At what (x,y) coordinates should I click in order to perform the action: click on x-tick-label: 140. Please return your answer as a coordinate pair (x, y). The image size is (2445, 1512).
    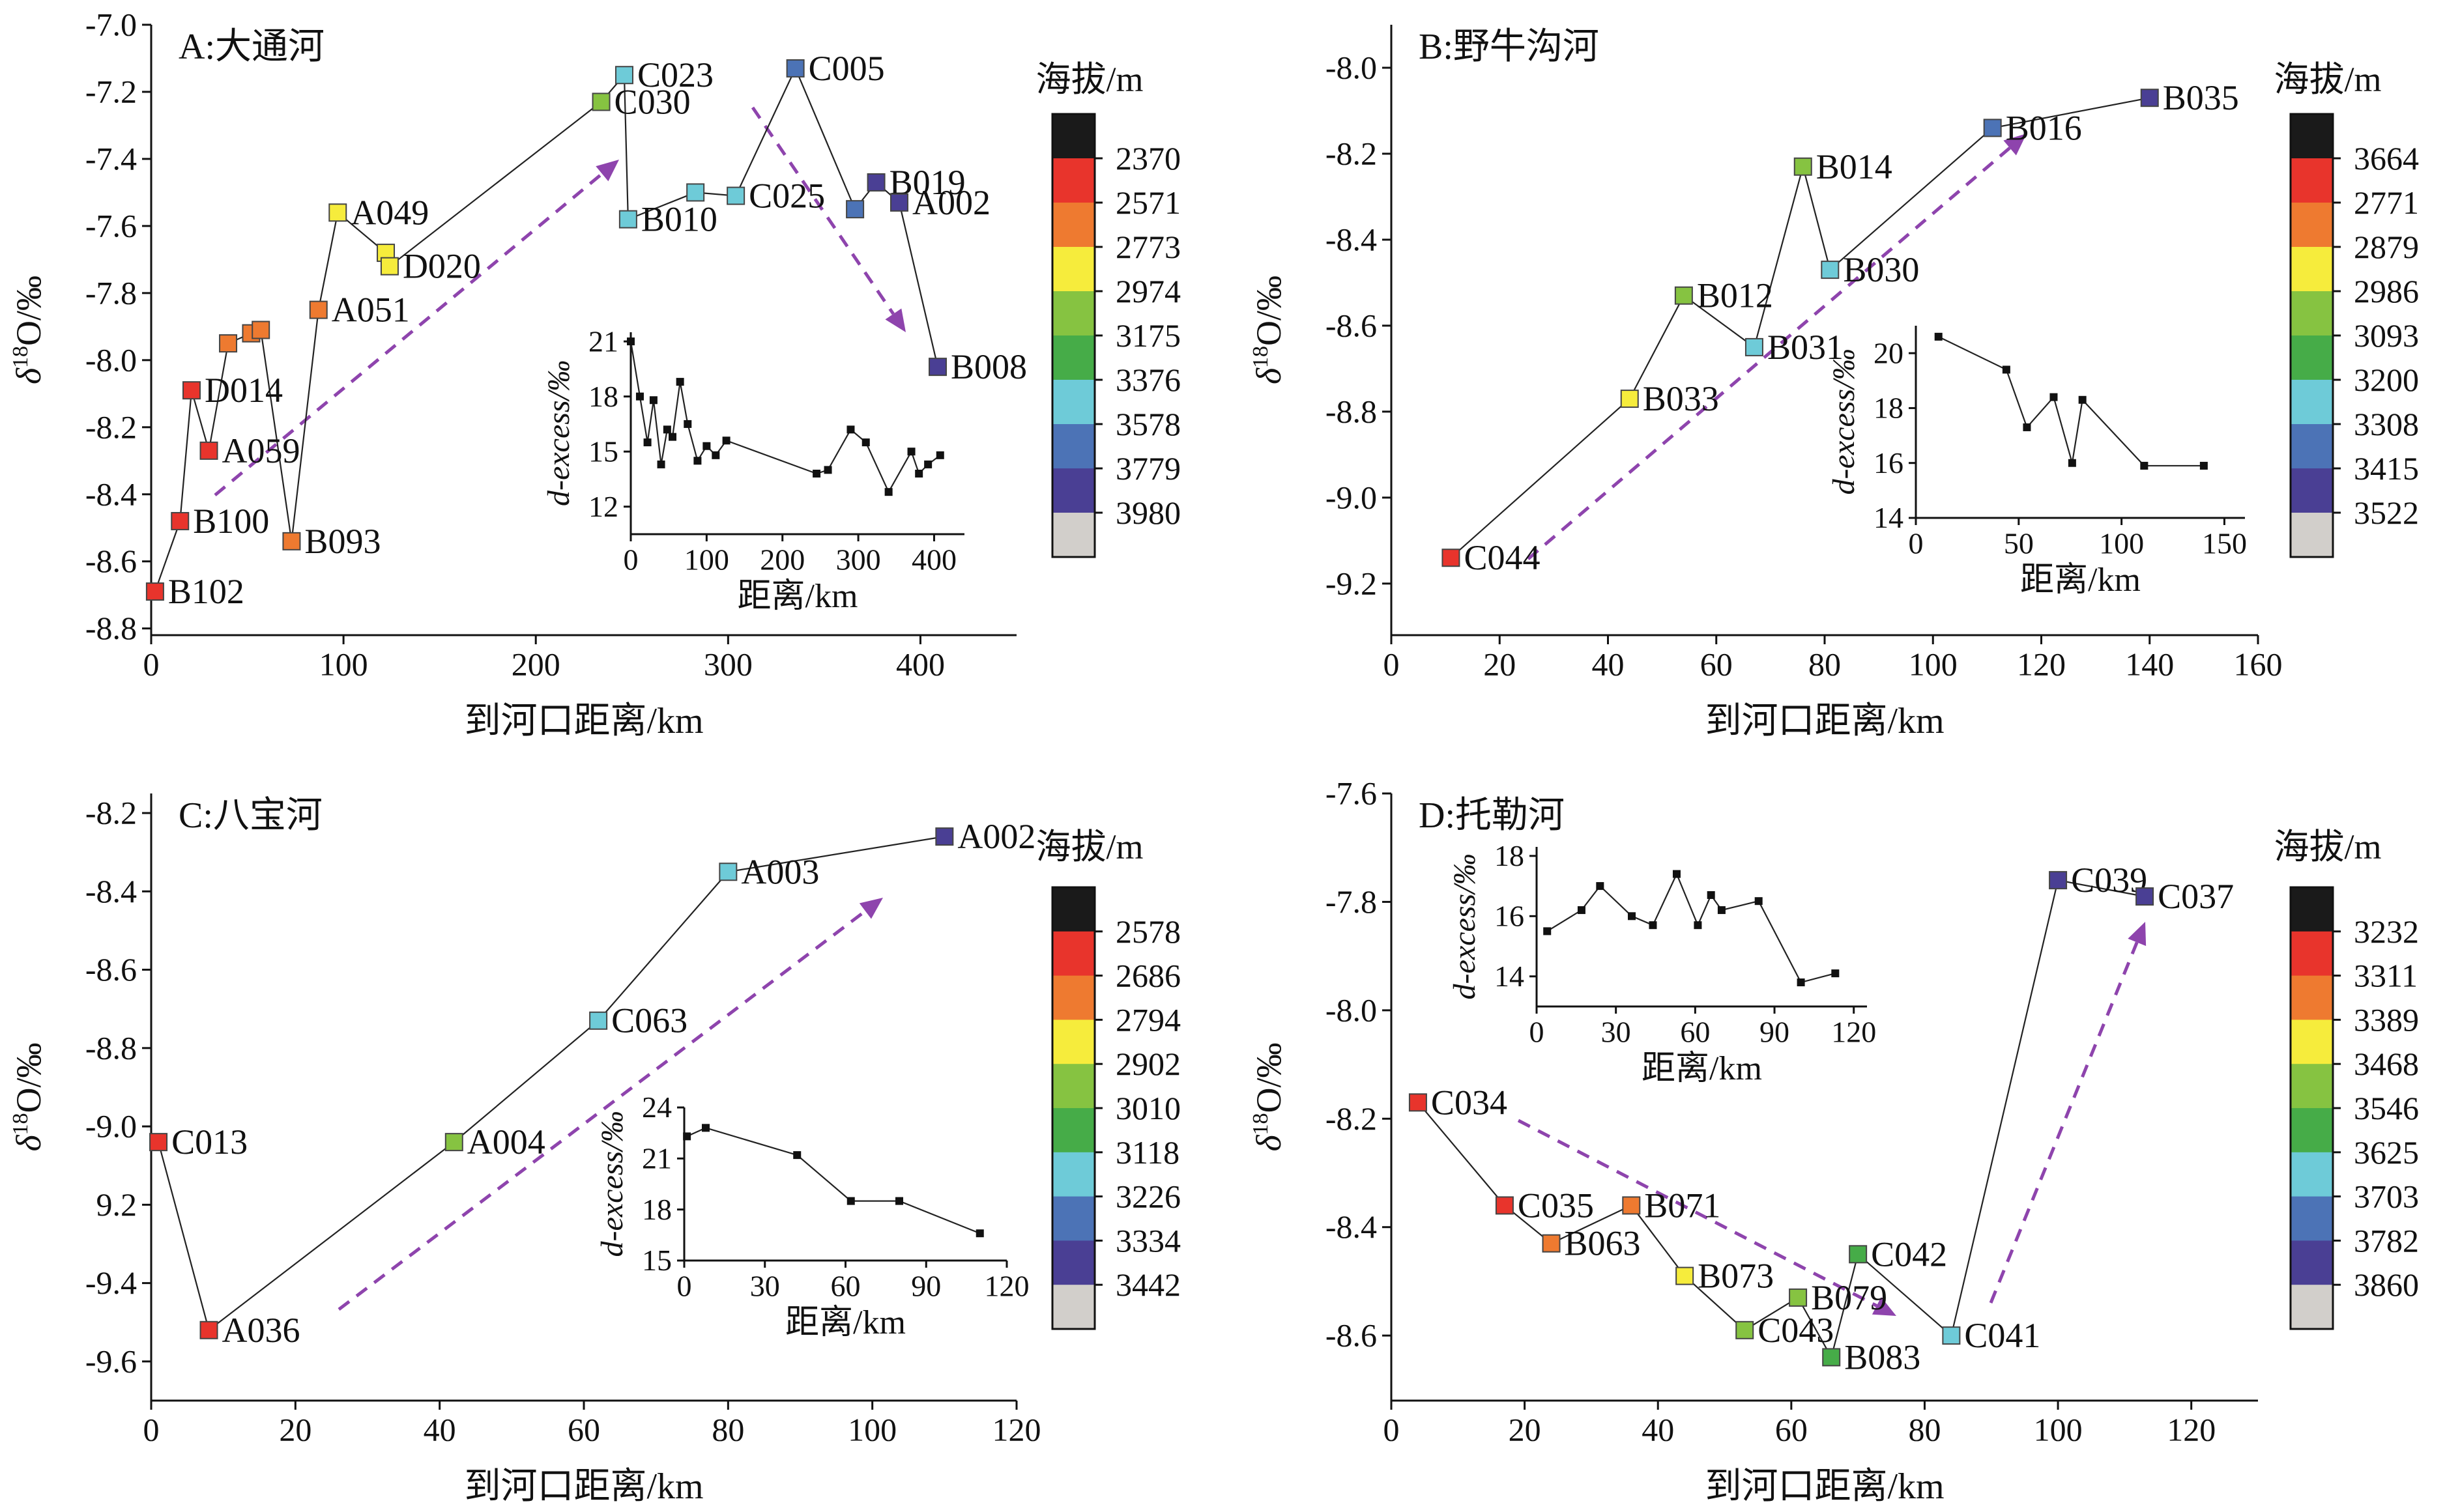
    Looking at the image, I should click on (2149, 664).